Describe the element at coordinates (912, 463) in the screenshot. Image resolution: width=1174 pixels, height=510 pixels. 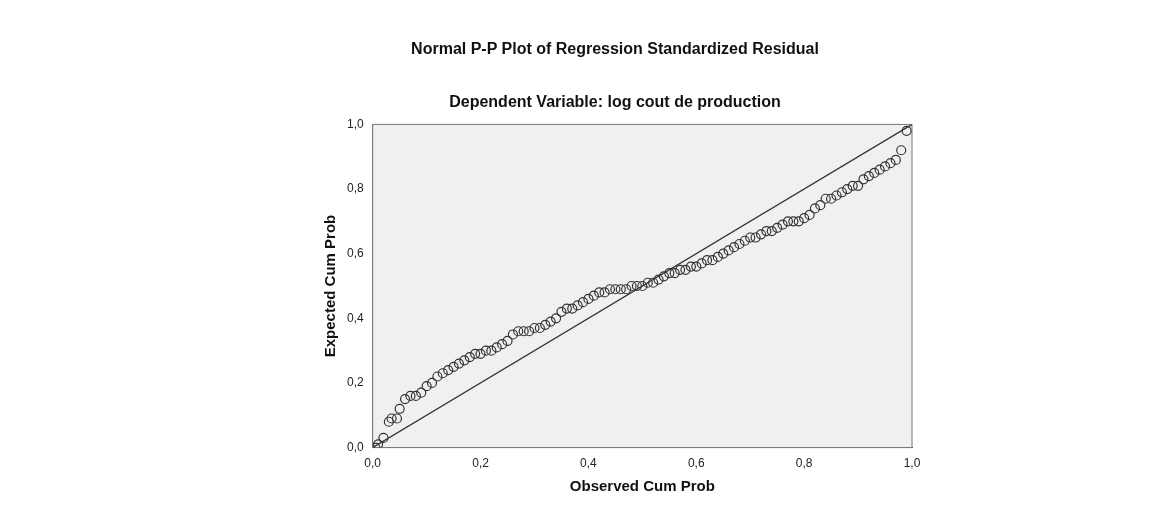
I see `x-tick-label: 1,0` at that location.